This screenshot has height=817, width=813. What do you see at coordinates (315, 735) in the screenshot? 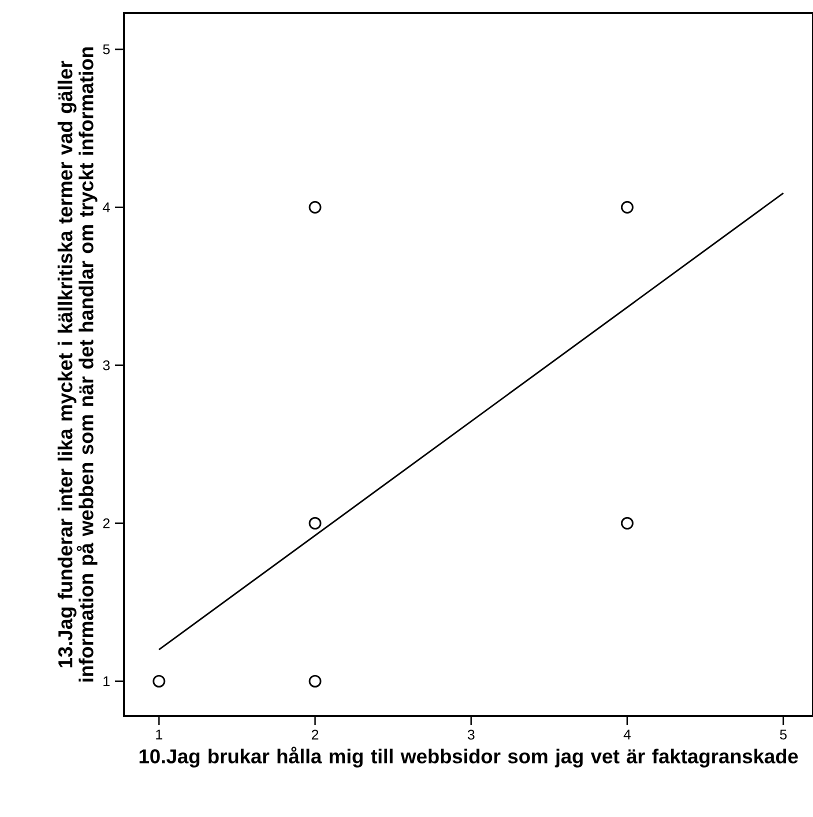
I see `x-tick-label: 2` at bounding box center [315, 735].